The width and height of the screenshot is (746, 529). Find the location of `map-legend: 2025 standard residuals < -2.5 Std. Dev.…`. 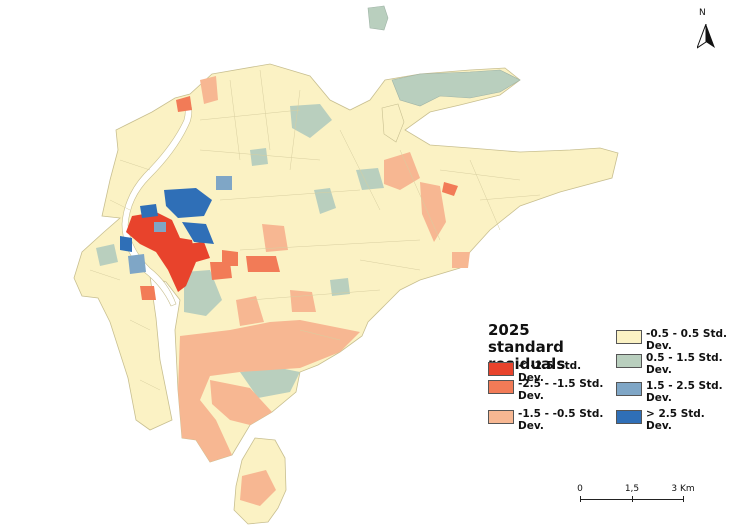

map-legend: 2025 standard residuals < -2.5 Std. Dev.… is located at coordinates (609, 377).